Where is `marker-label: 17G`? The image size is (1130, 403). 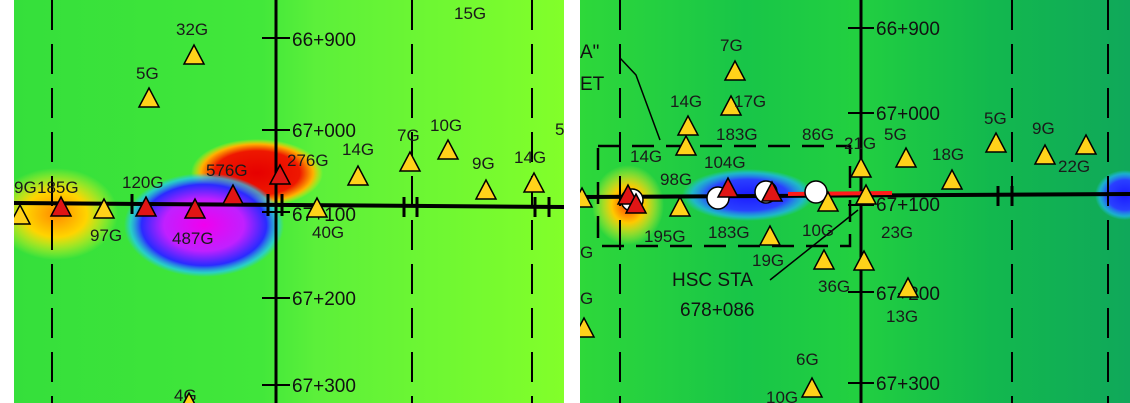 marker-label: 17G is located at coordinates (750, 101).